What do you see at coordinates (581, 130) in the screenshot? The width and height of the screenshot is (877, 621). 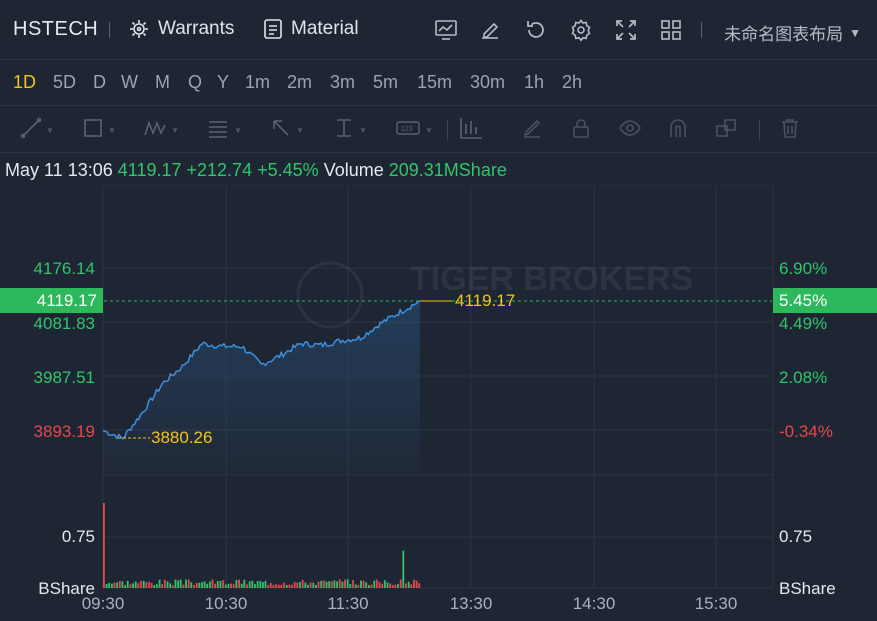 I see `lock-drawings-tool` at bounding box center [581, 130].